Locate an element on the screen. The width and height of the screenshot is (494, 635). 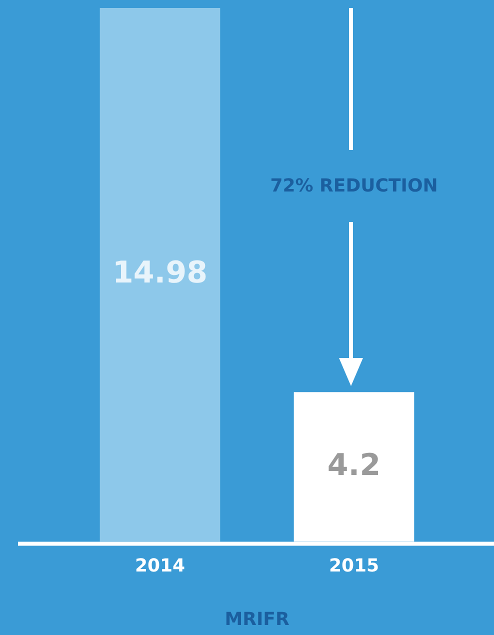
data-label: 4.2 is located at coordinates (354, 465).